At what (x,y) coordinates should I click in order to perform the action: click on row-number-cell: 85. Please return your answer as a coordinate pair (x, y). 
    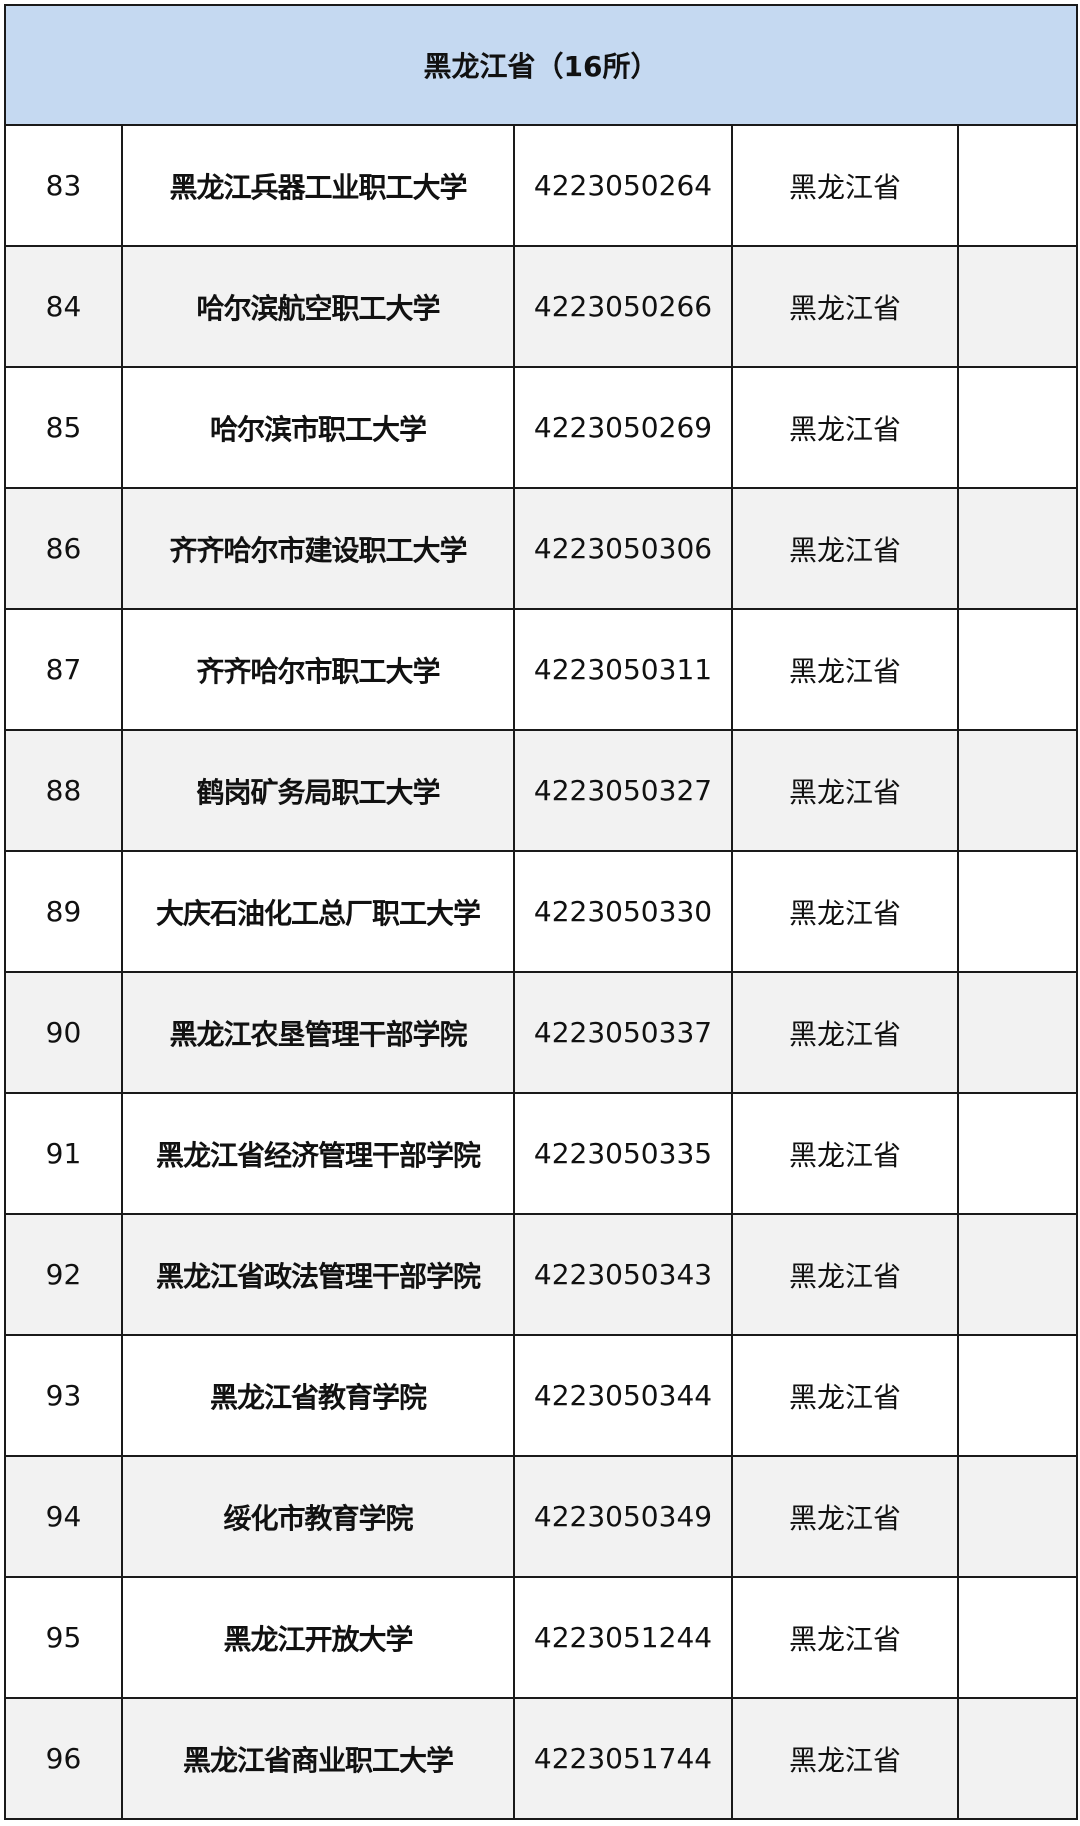
    Looking at the image, I should click on (63, 427).